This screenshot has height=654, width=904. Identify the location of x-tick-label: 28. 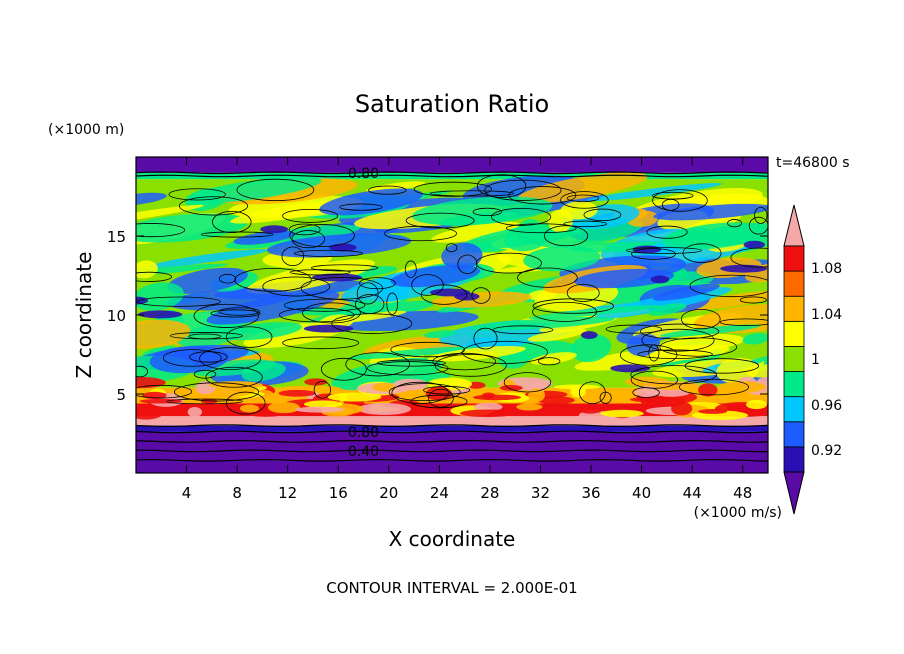
(489, 493).